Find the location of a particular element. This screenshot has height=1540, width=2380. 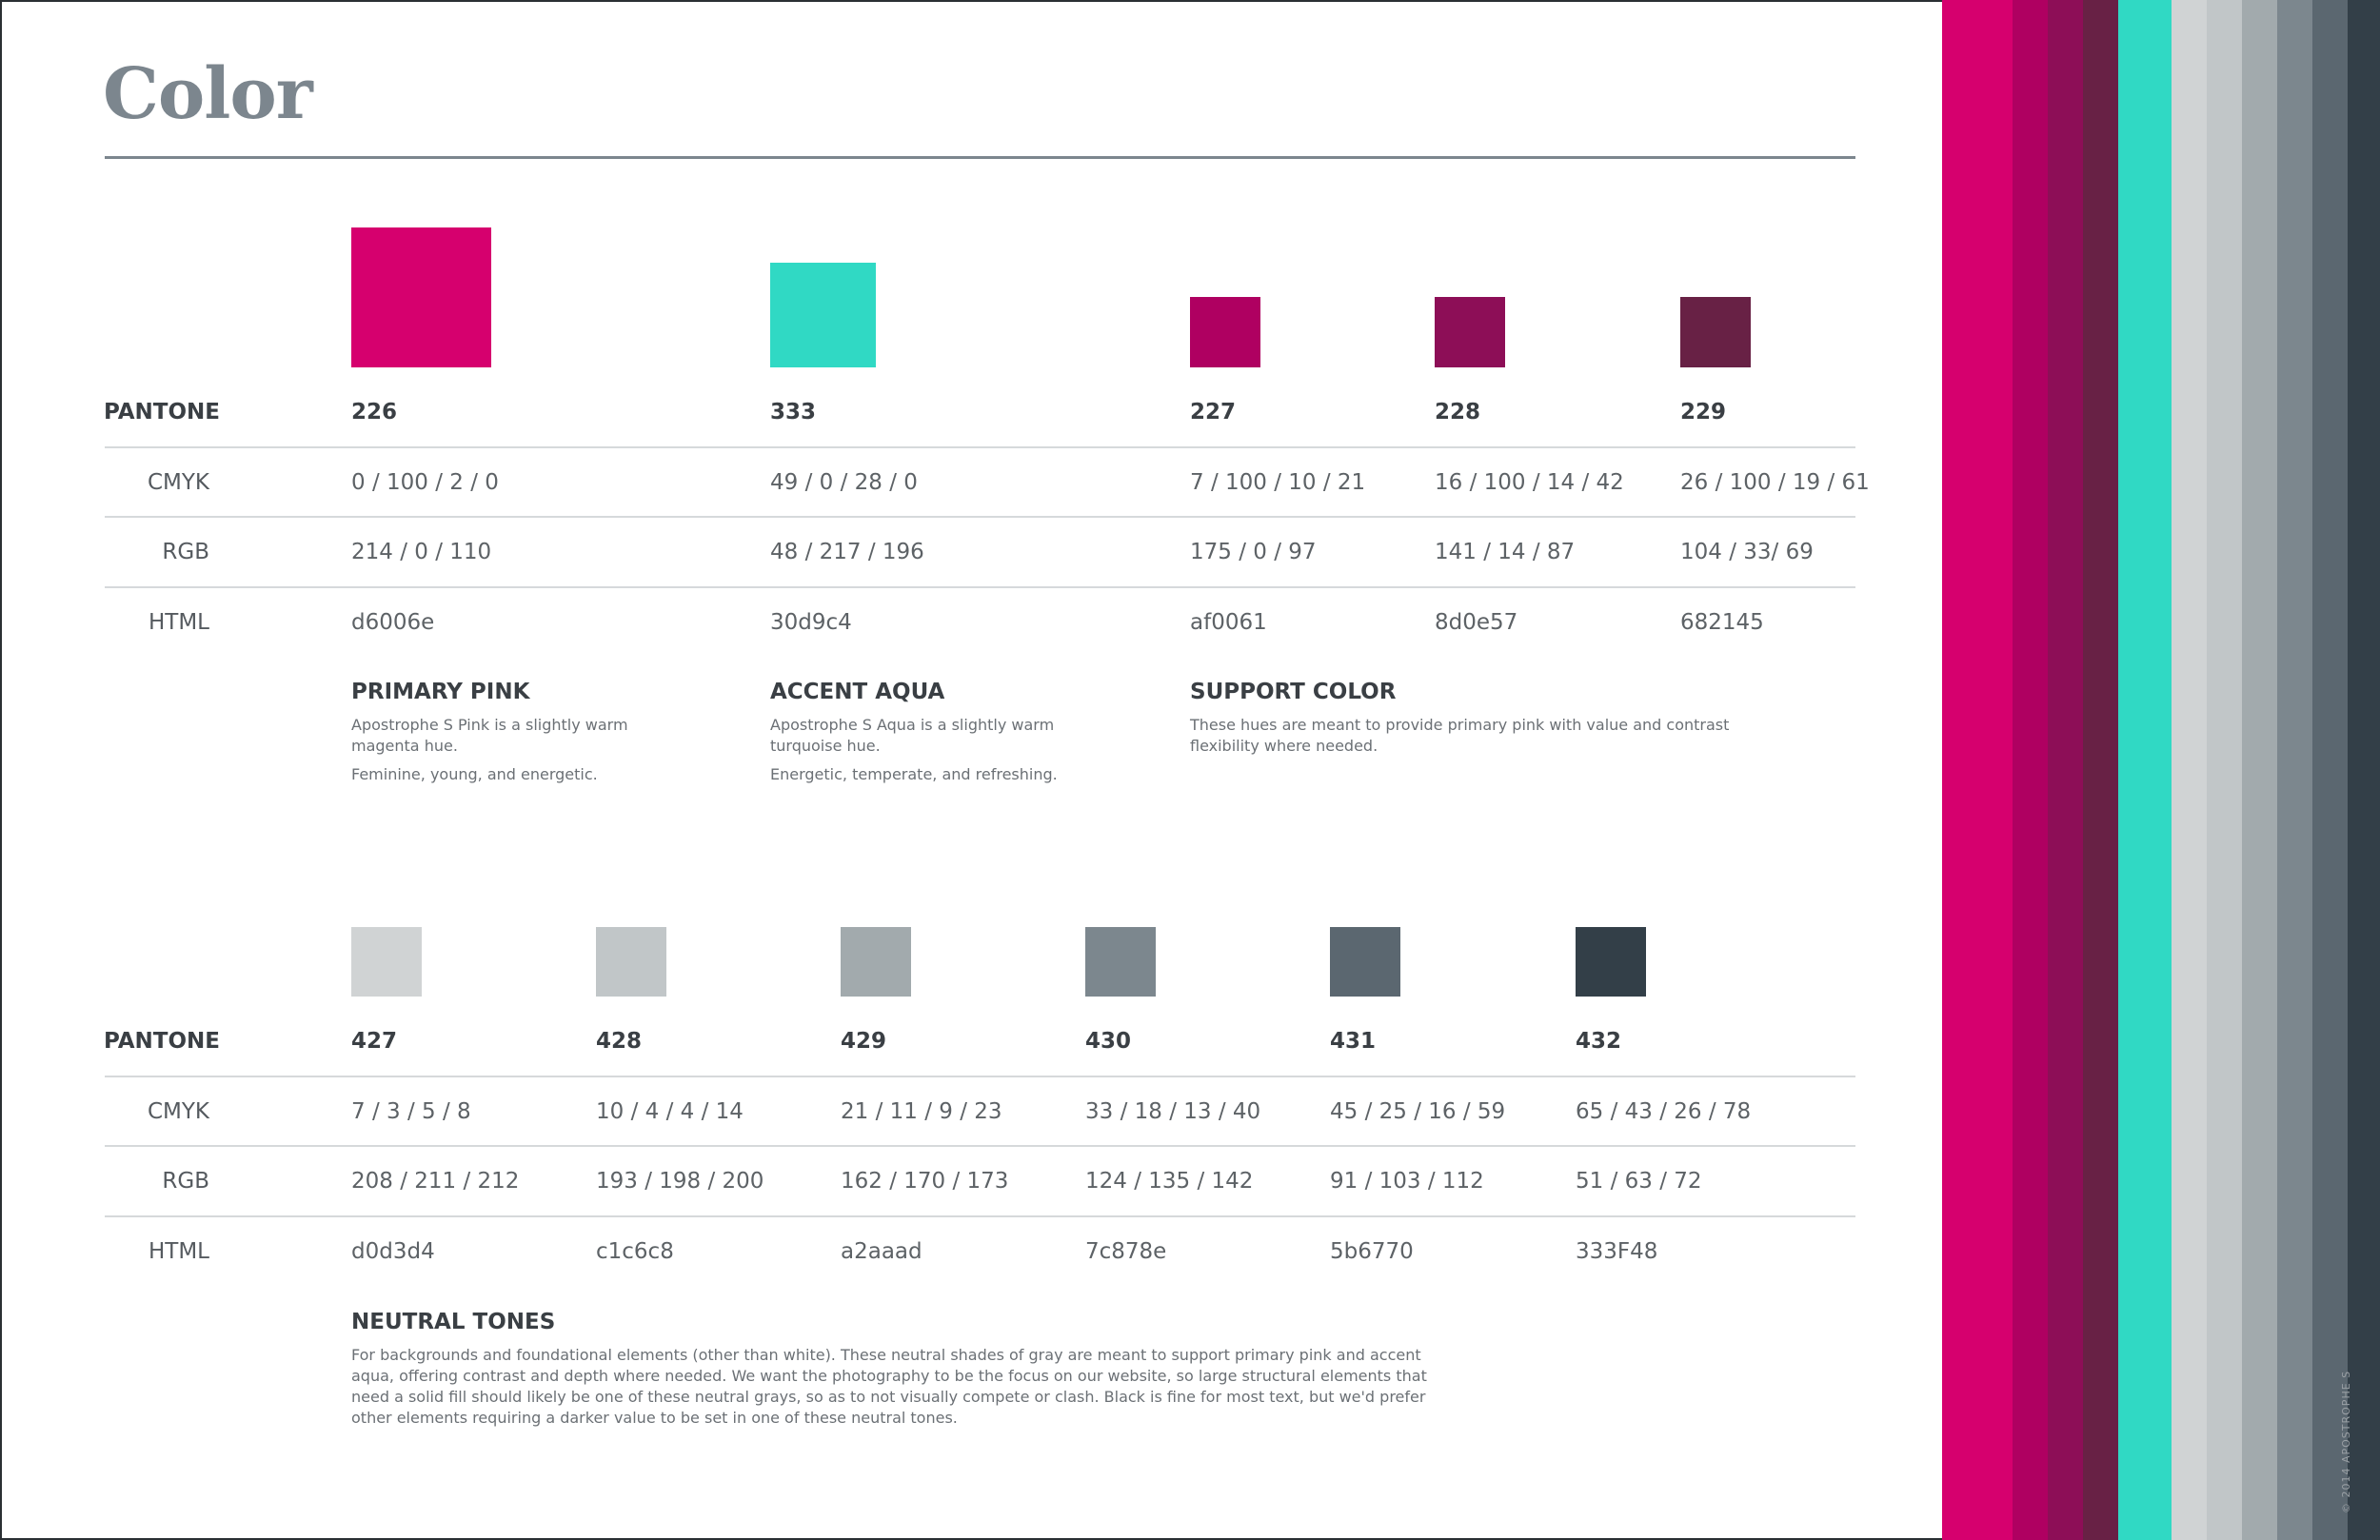

pantone-value: 226 is located at coordinates (374, 412).